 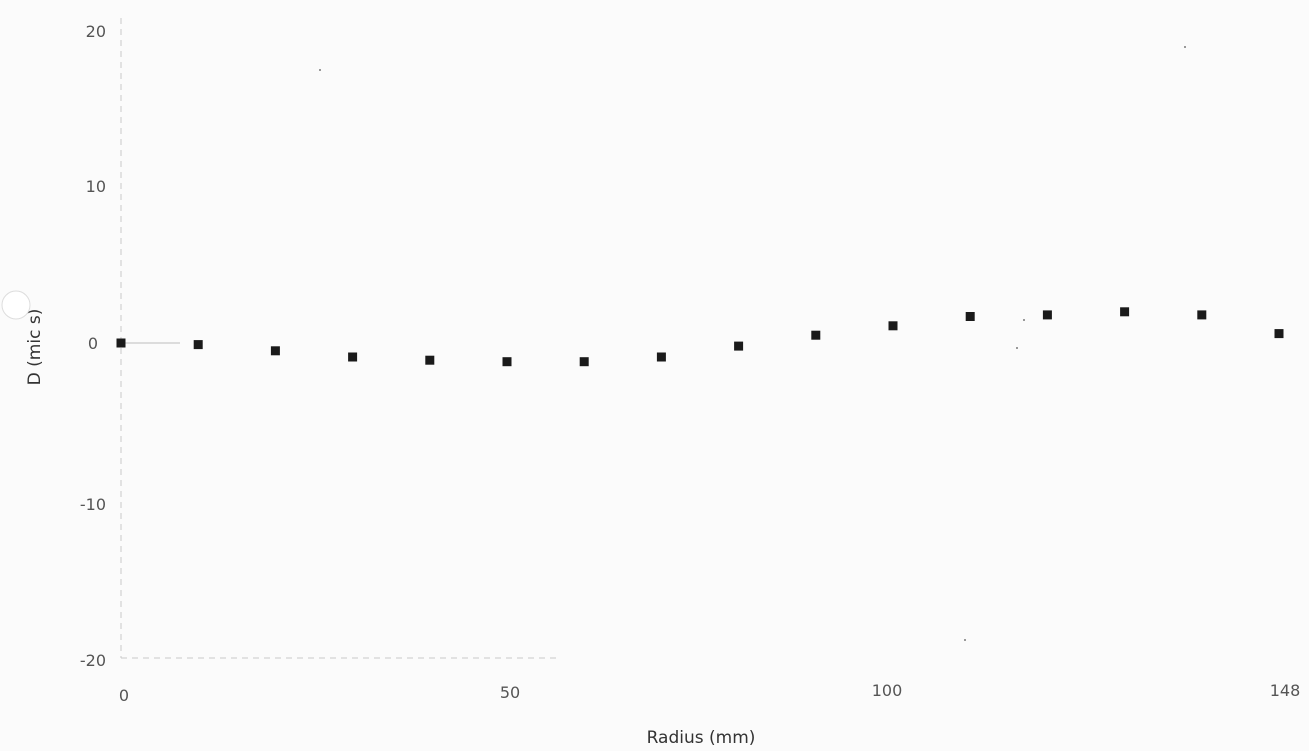 I want to click on y-axis-title: D (mic s), so click(x=35, y=347).